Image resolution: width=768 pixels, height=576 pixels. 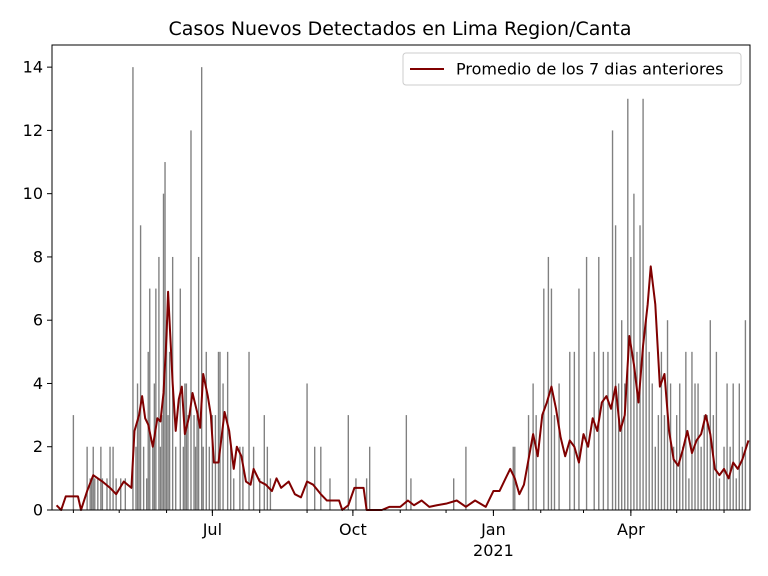 What do you see at coordinates (33, 130) in the screenshot?
I see `y-tick-label: 12` at bounding box center [33, 130].